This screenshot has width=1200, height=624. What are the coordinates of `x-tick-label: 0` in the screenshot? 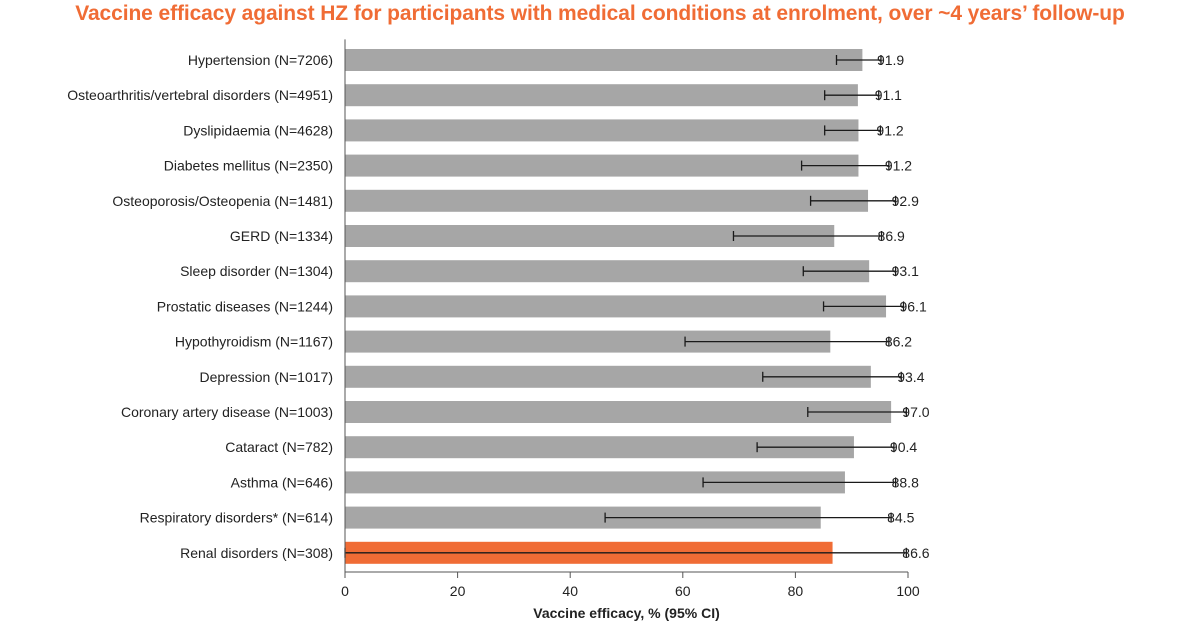 It's located at (345, 591).